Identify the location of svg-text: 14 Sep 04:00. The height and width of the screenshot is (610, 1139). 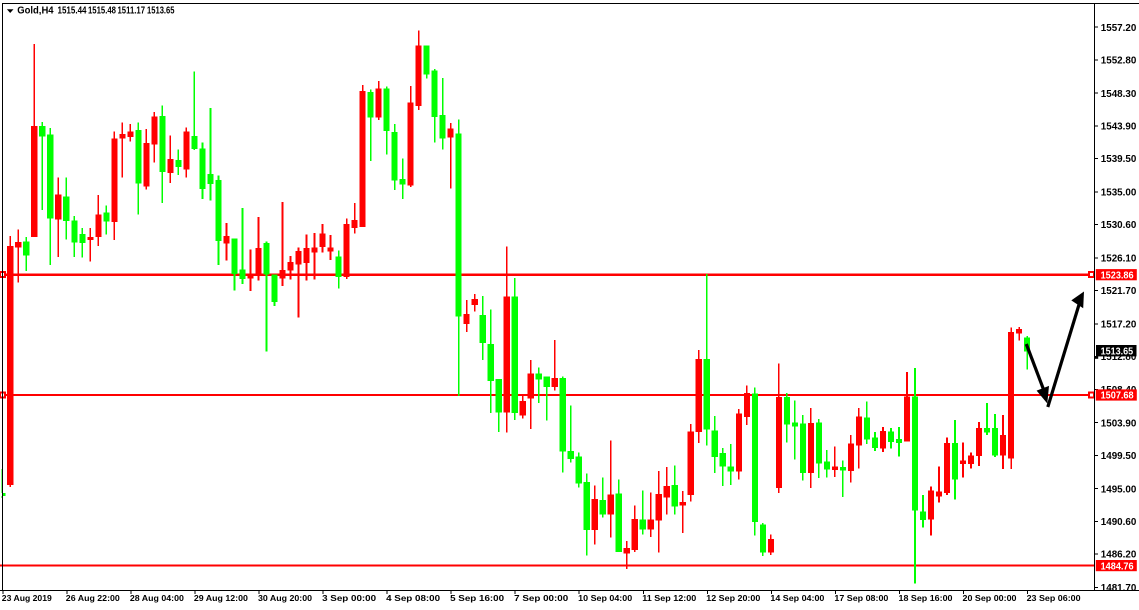
(797, 598).